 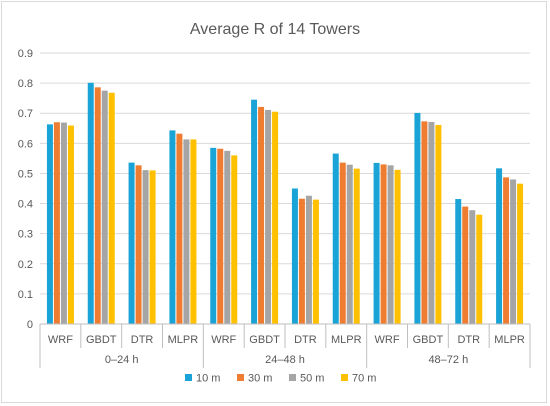 What do you see at coordinates (25, 84) in the screenshot?
I see `y-tick-label: 0.8` at bounding box center [25, 84].